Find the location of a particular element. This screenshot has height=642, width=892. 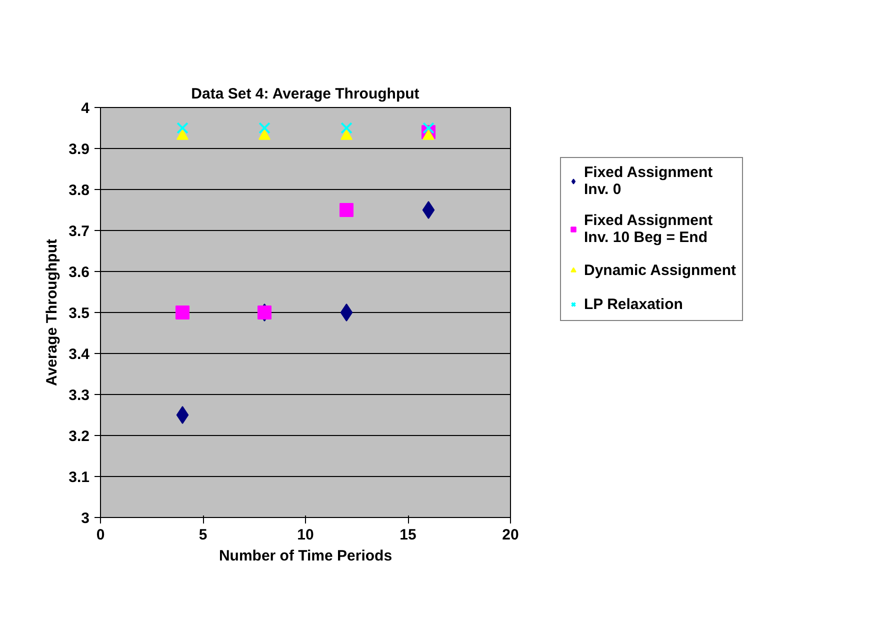

x-tick-label: 15 is located at coordinates (408, 535).